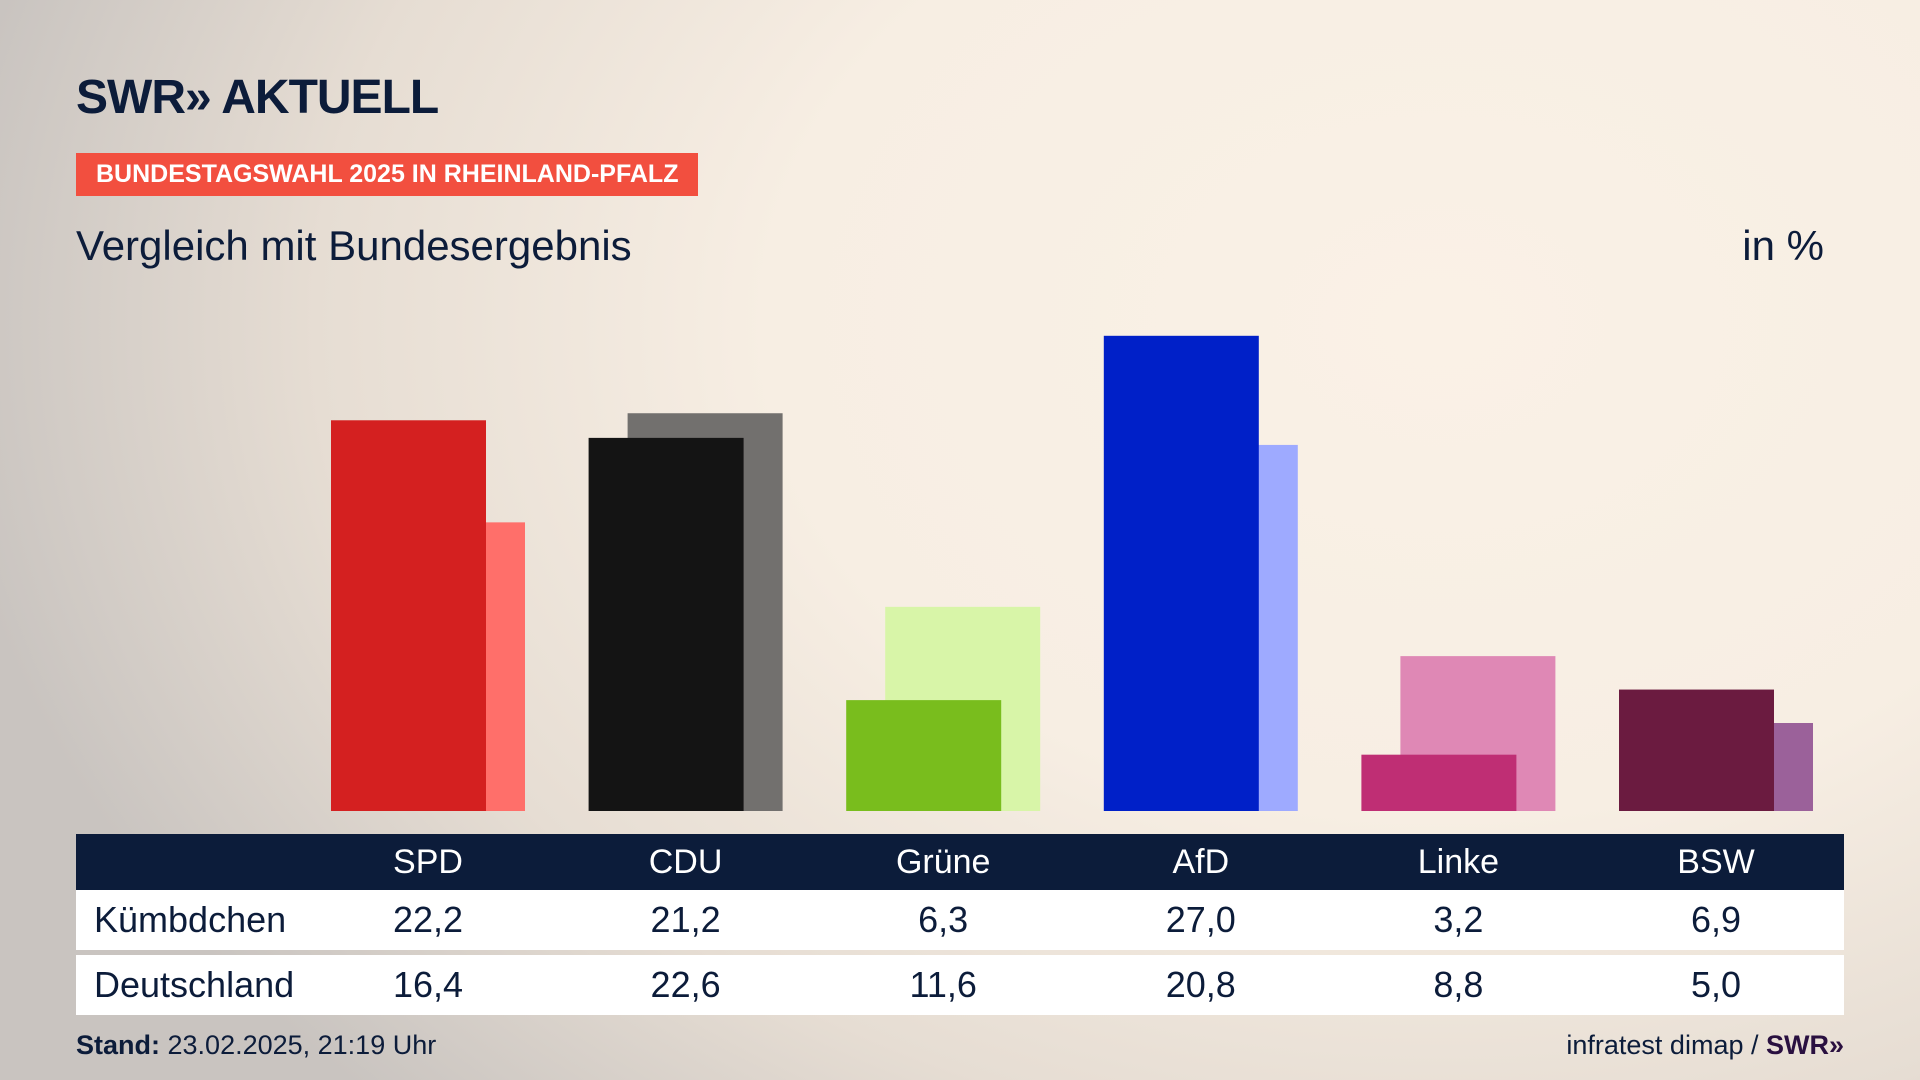  I want to click on column-header: AfD, so click(1201, 862).